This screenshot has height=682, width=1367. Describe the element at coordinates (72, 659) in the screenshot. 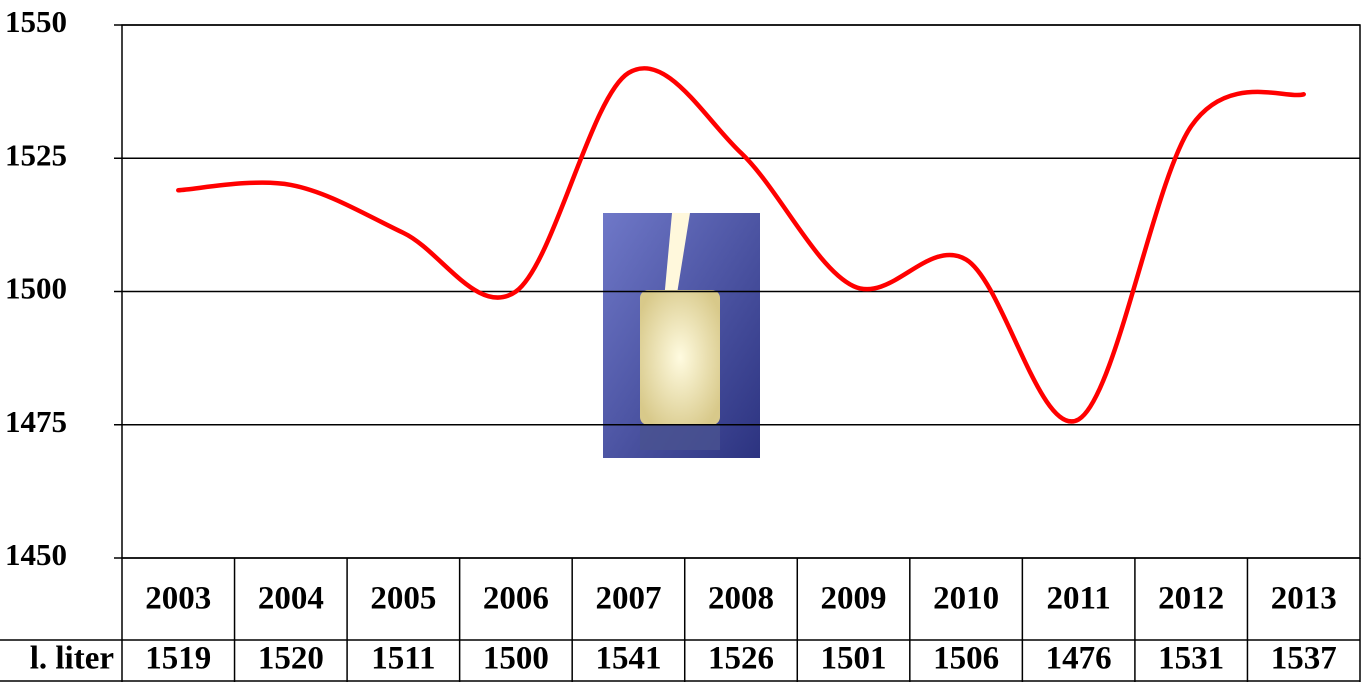

I see `row-label: l. liter` at that location.